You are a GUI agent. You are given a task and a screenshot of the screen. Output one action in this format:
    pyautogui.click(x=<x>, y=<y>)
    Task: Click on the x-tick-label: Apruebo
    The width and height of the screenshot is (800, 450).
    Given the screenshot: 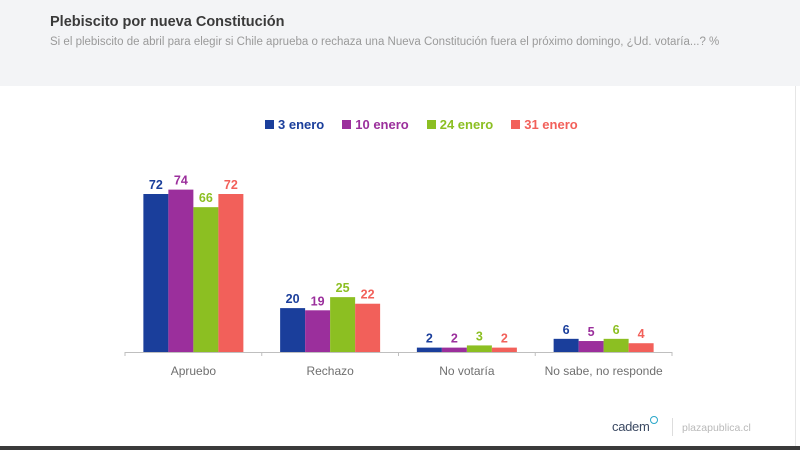 What is the action you would take?
    pyautogui.click(x=194, y=371)
    